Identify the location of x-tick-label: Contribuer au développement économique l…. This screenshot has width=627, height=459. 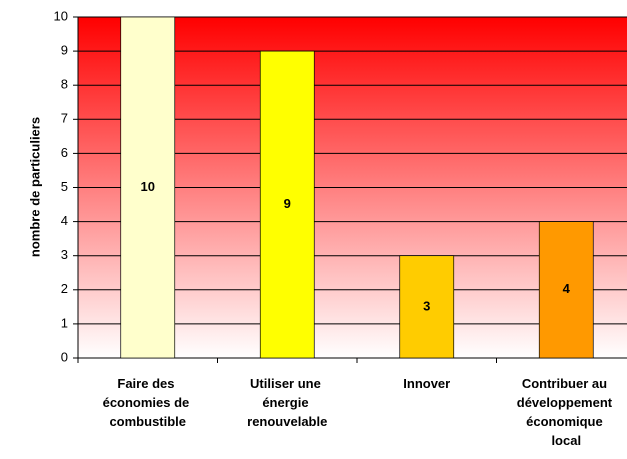
(566, 412).